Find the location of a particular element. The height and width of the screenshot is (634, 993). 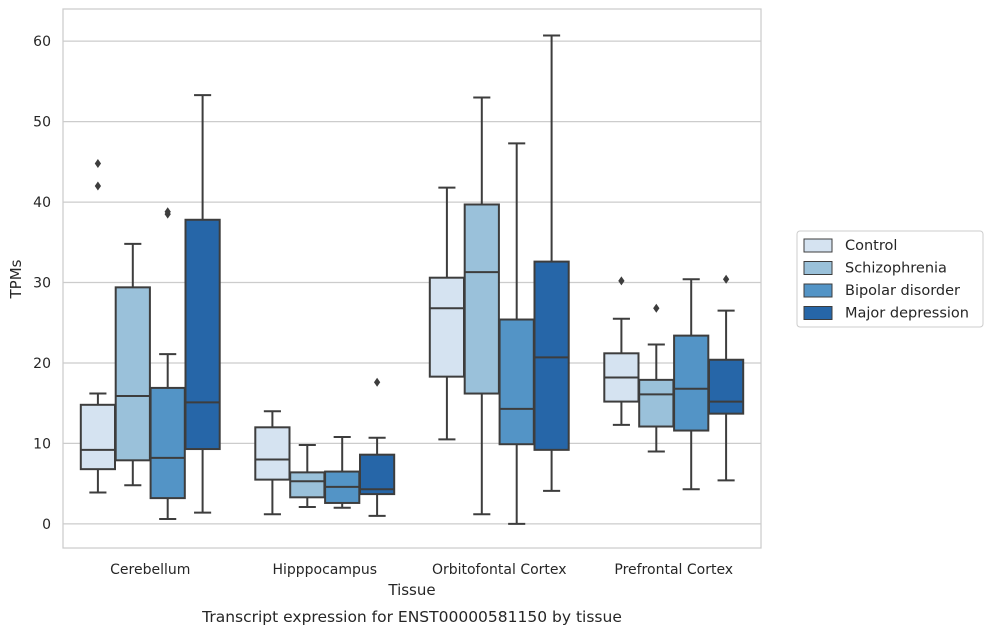

y-tick-labels: 0 10 20 30 40 50 60 is located at coordinates (42, 283).